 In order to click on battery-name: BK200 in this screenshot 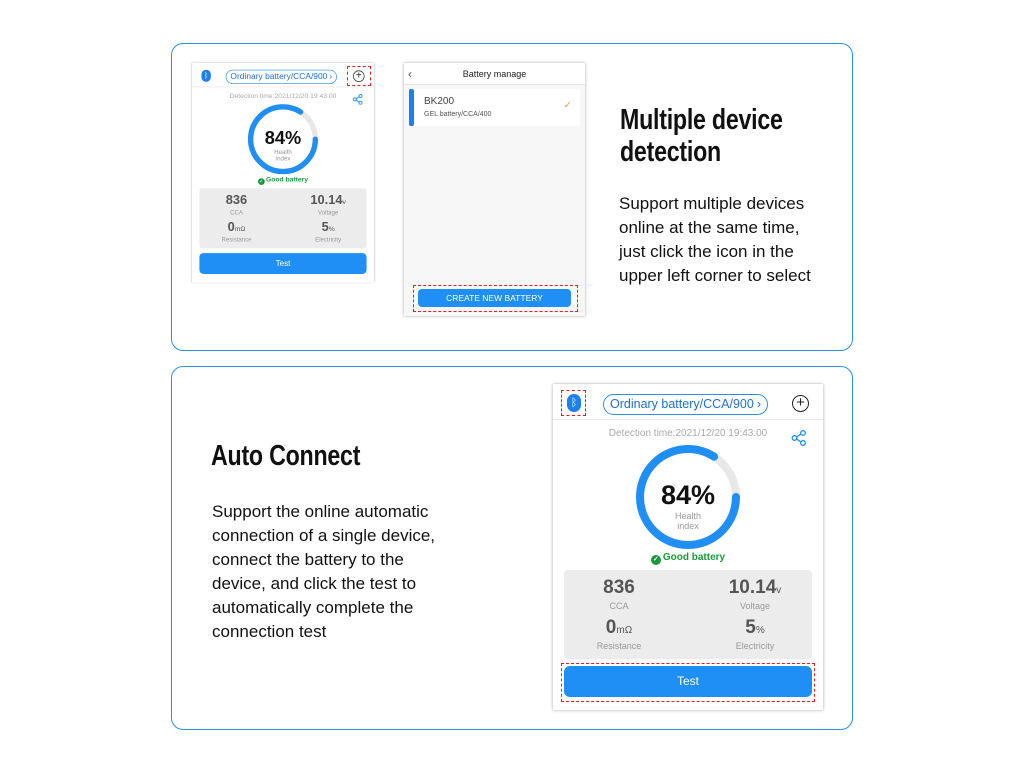, I will do `click(439, 101)`.